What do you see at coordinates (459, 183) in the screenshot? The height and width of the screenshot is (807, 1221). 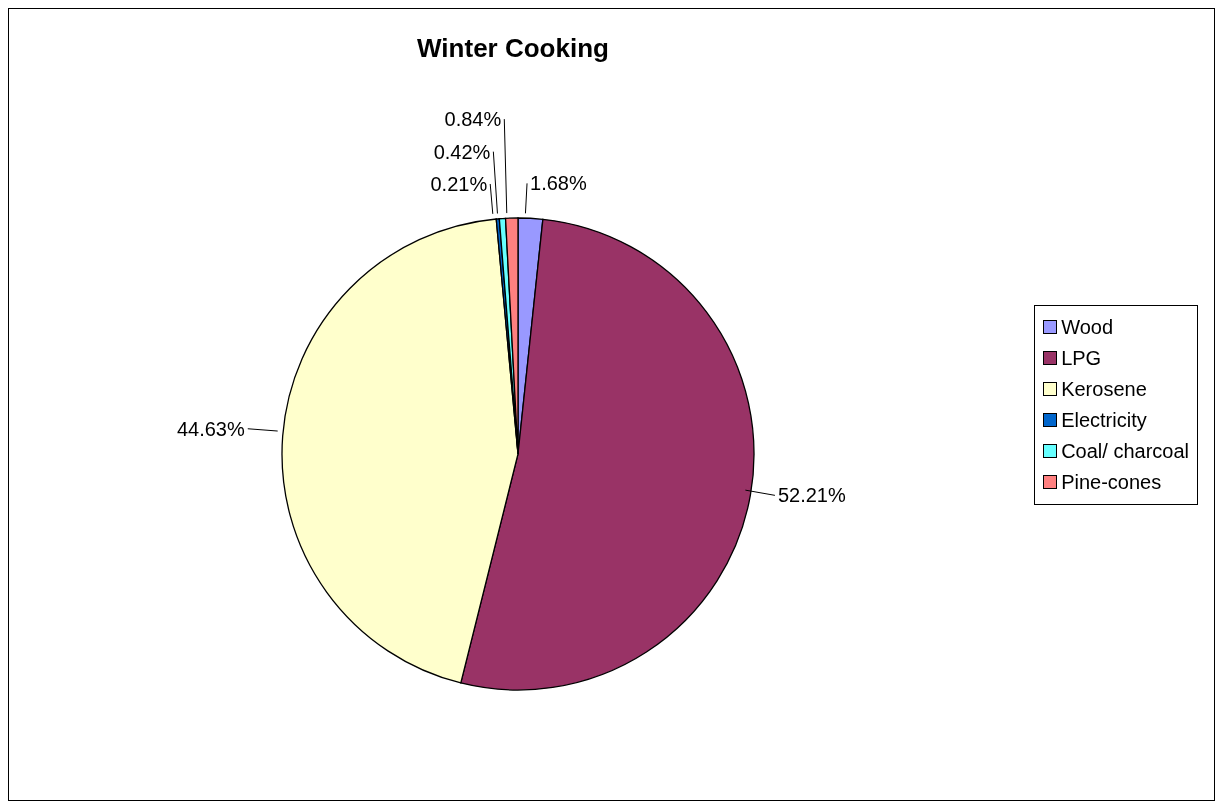 I see `data-label: 0.21%` at bounding box center [459, 183].